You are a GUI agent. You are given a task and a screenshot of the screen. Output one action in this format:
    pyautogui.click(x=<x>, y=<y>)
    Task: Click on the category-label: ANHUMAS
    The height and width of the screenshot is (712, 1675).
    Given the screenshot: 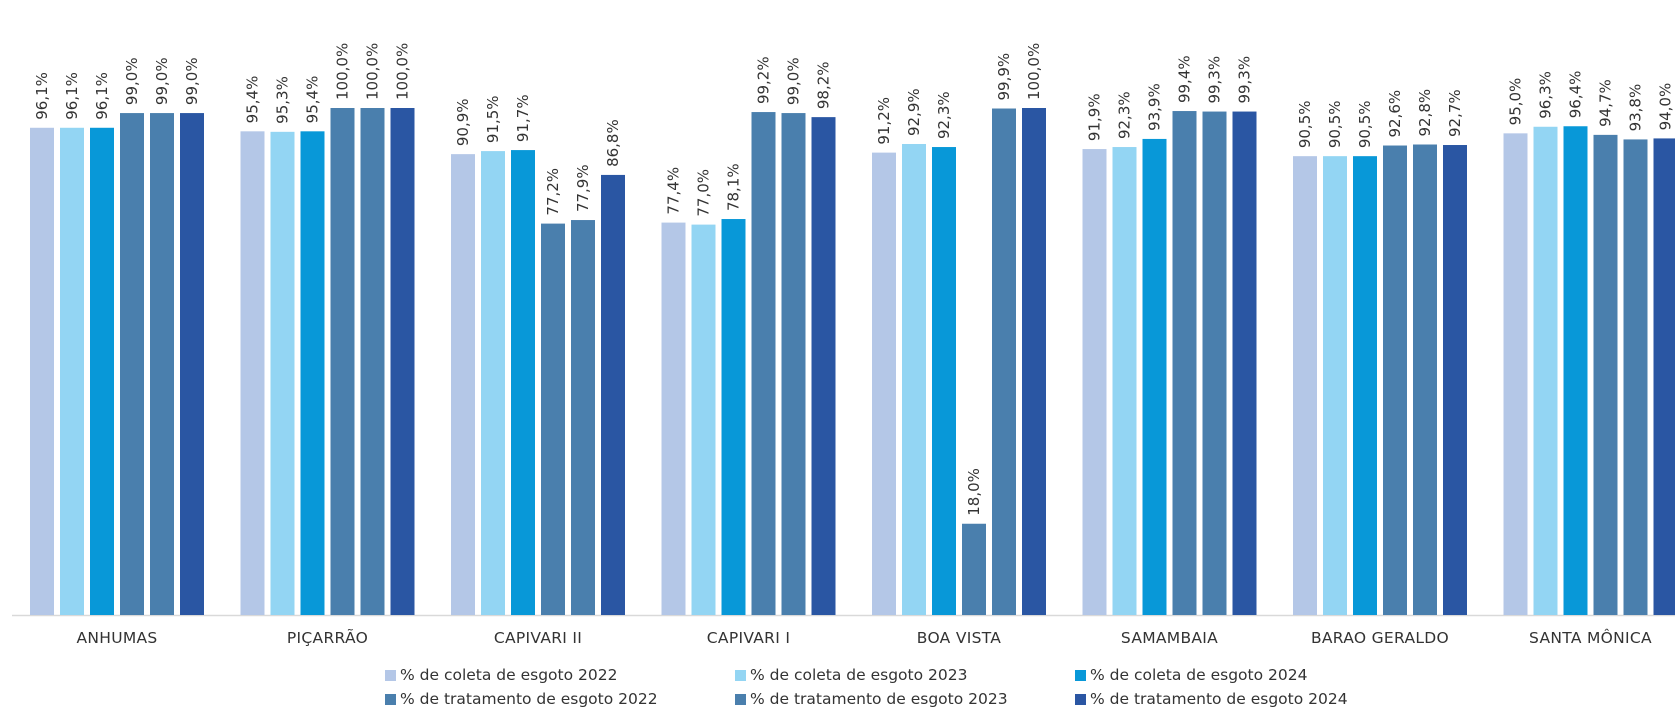 What is the action you would take?
    pyautogui.click(x=116, y=638)
    